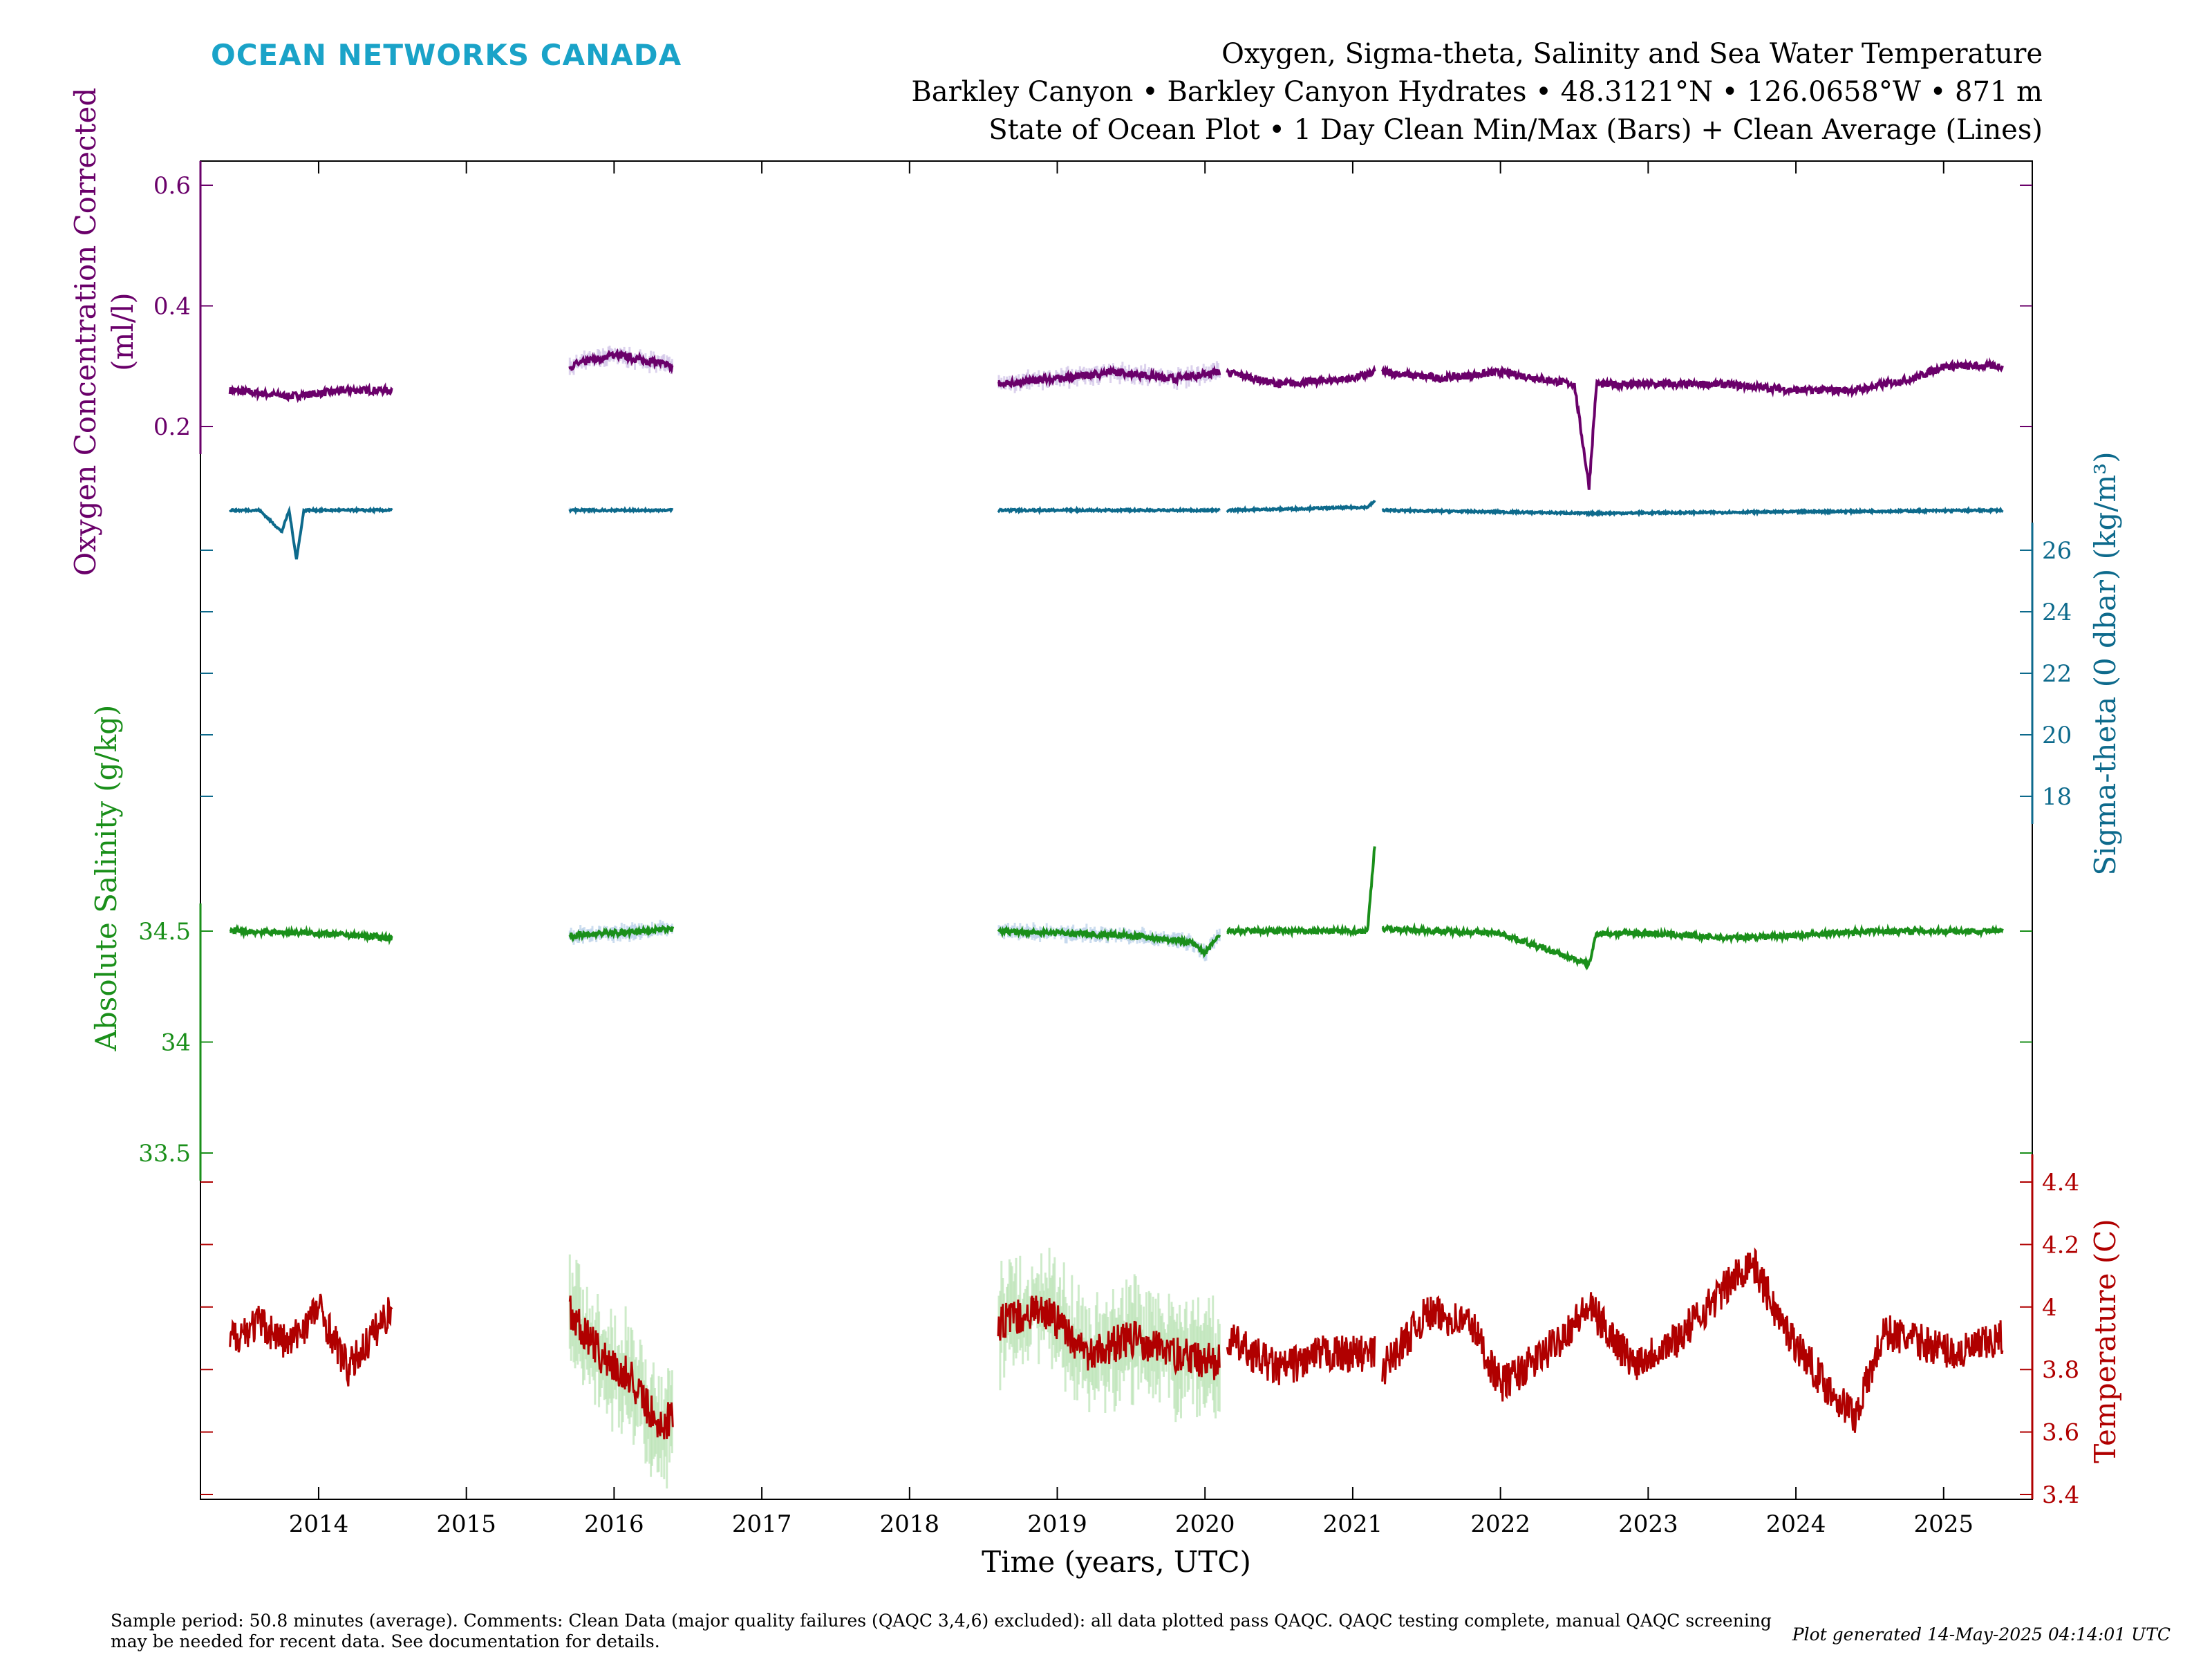 The width and height of the screenshot is (2212, 1659). I want to click on oxygen-y-tick-label: 0.2, so click(172, 427).